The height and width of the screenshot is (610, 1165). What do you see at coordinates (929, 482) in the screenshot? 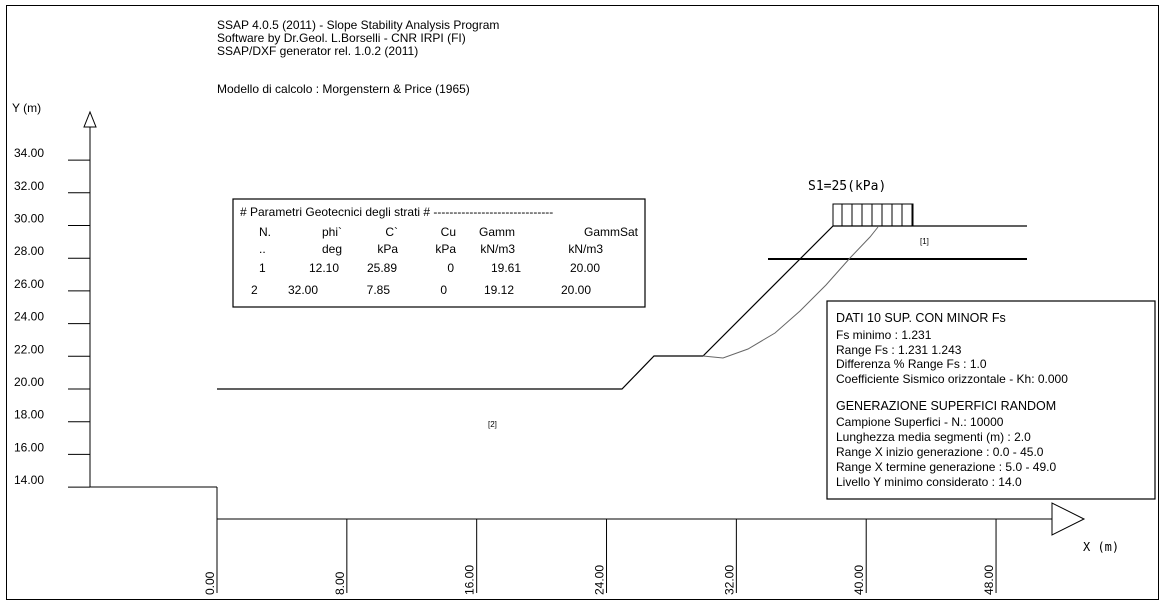
I see `min-y-level: Livello Y minimo considerato : 14.0` at bounding box center [929, 482].